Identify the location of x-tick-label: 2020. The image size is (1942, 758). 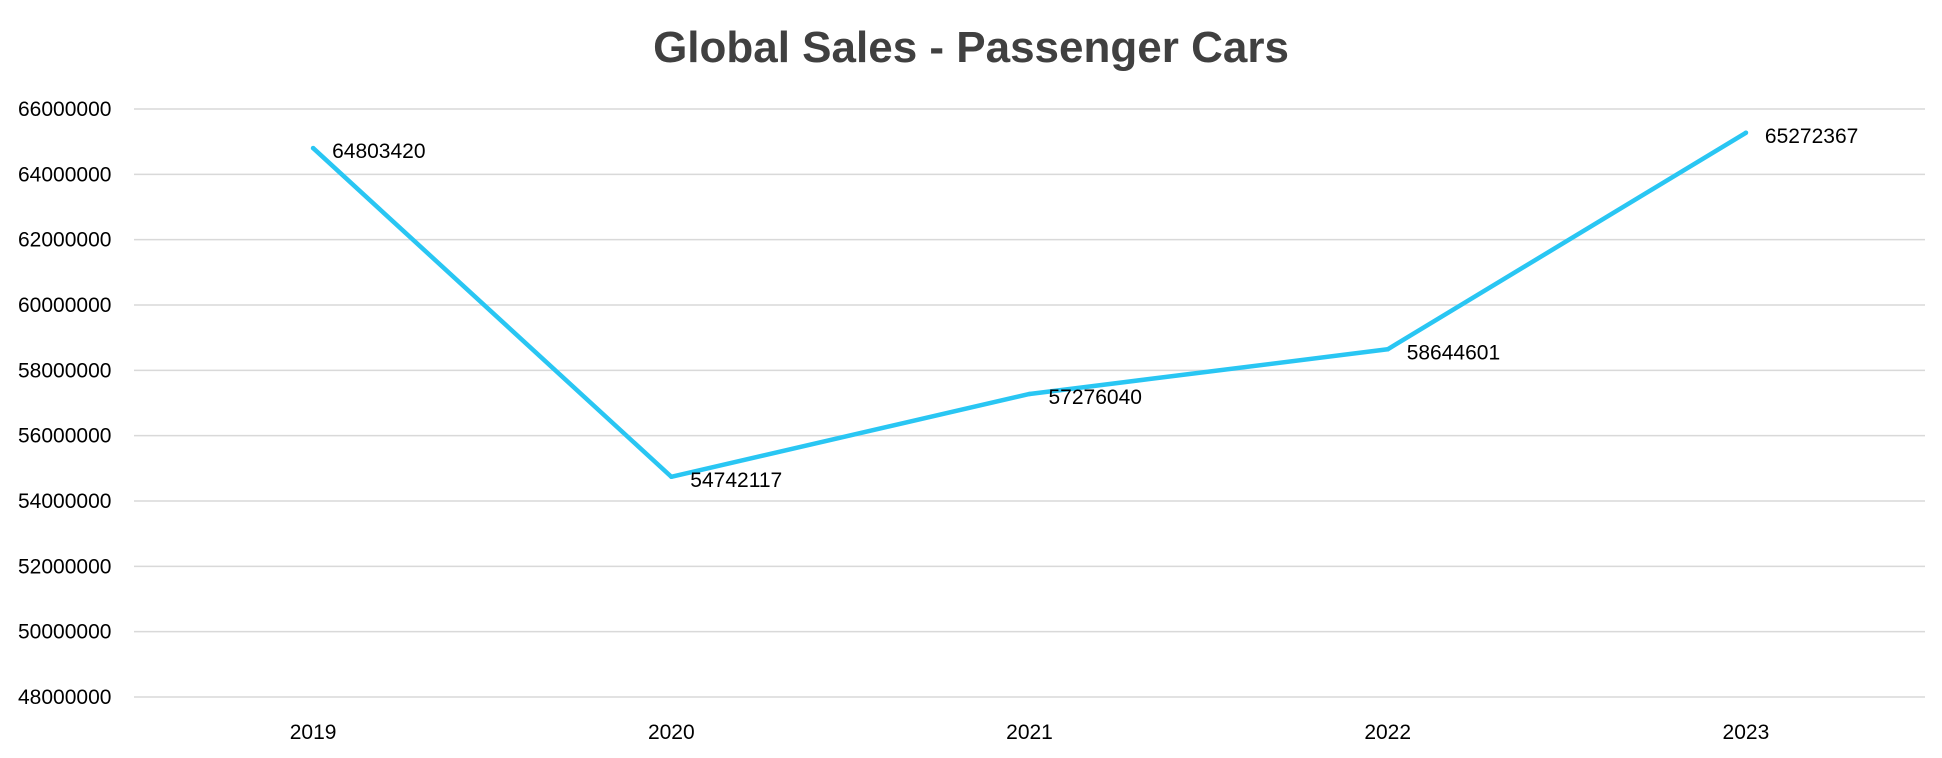
(671, 732).